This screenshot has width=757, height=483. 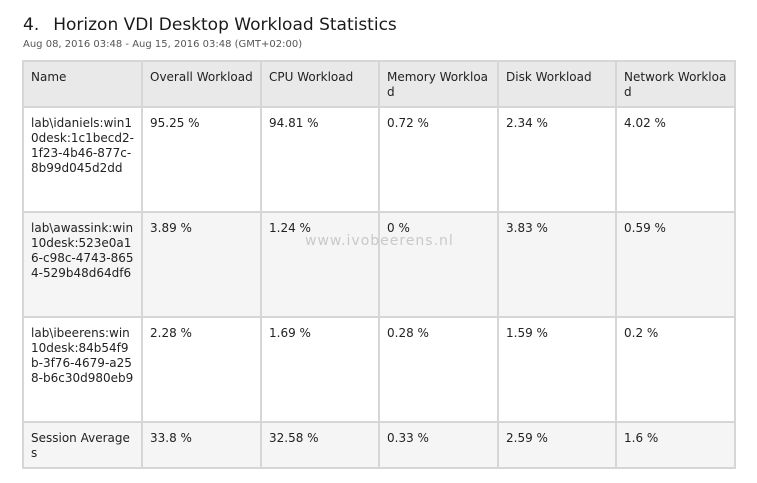 What do you see at coordinates (675, 84) in the screenshot?
I see `column-header-network-workload: Network Workload` at bounding box center [675, 84].